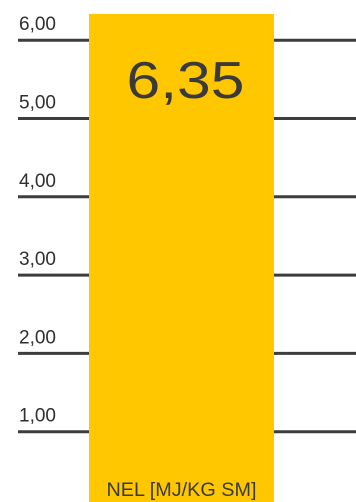 Image resolution: width=356 pixels, height=502 pixels. Describe the element at coordinates (37, 103) in the screenshot. I see `y-tick-label-5: 5,00` at that location.